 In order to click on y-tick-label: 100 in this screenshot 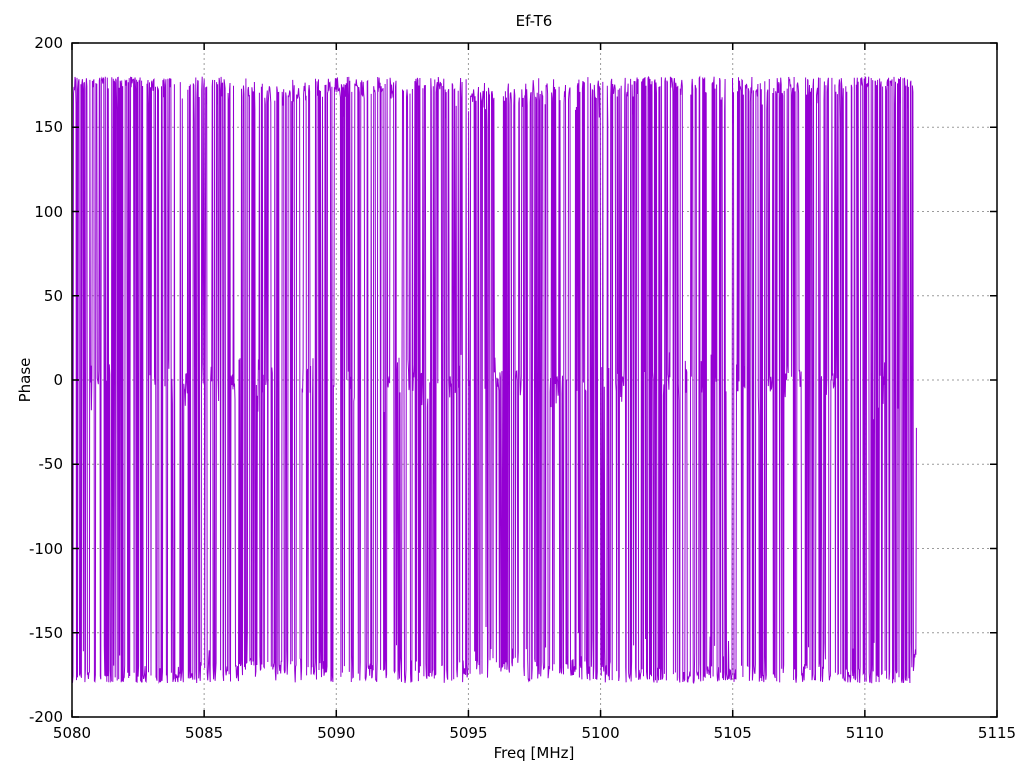, I will do `click(48, 211)`.